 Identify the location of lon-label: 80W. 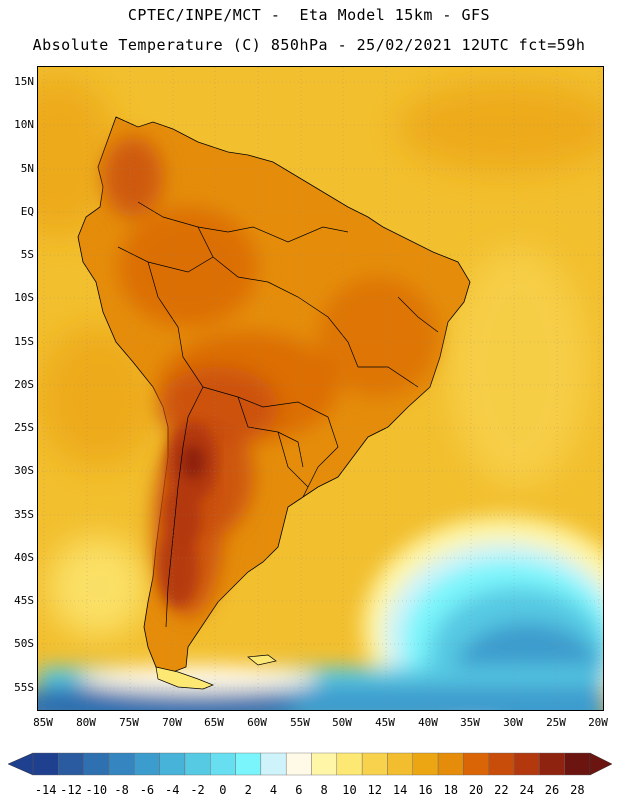
(86, 722).